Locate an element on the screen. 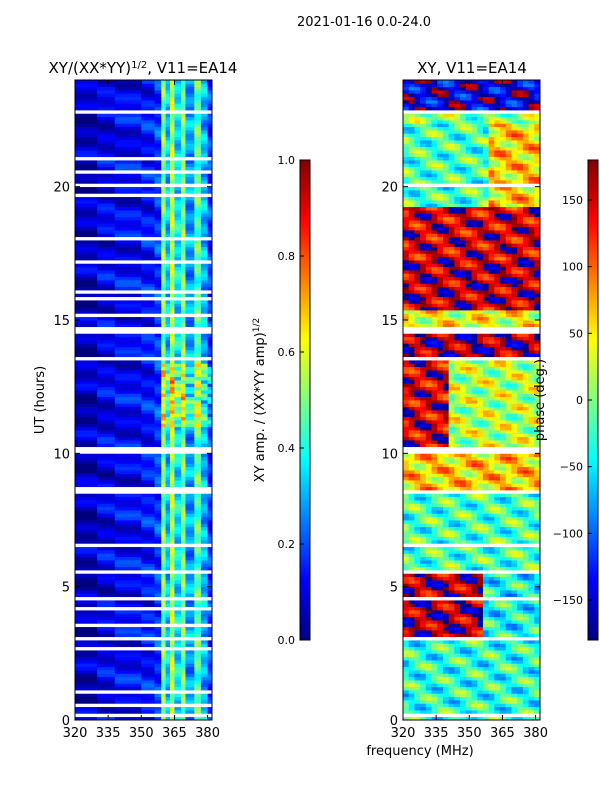 The width and height of the screenshot is (600, 800). colorbar-tick-label: 1.0 is located at coordinates (287, 160).